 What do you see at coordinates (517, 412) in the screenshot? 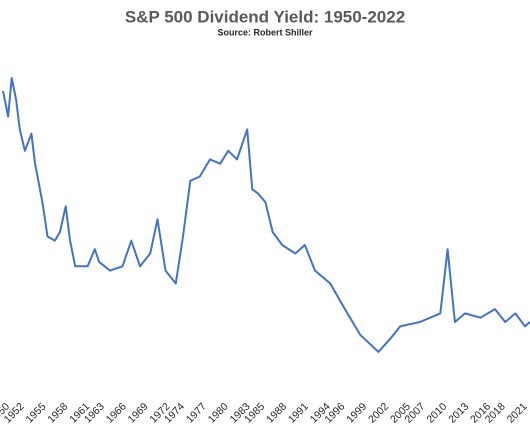
I see `x-tick-label: 2021` at bounding box center [517, 412].